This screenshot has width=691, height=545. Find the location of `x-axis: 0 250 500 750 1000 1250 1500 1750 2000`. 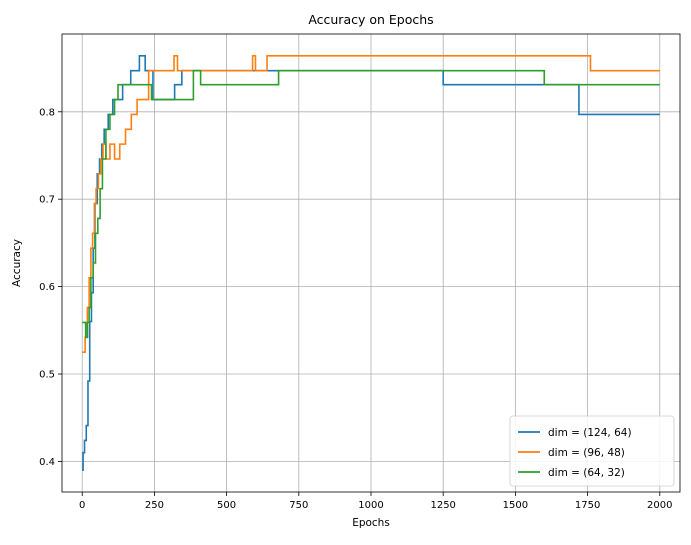

x-axis: 0 250 500 750 1000 1250 1500 1750 2000 is located at coordinates (376, 501).